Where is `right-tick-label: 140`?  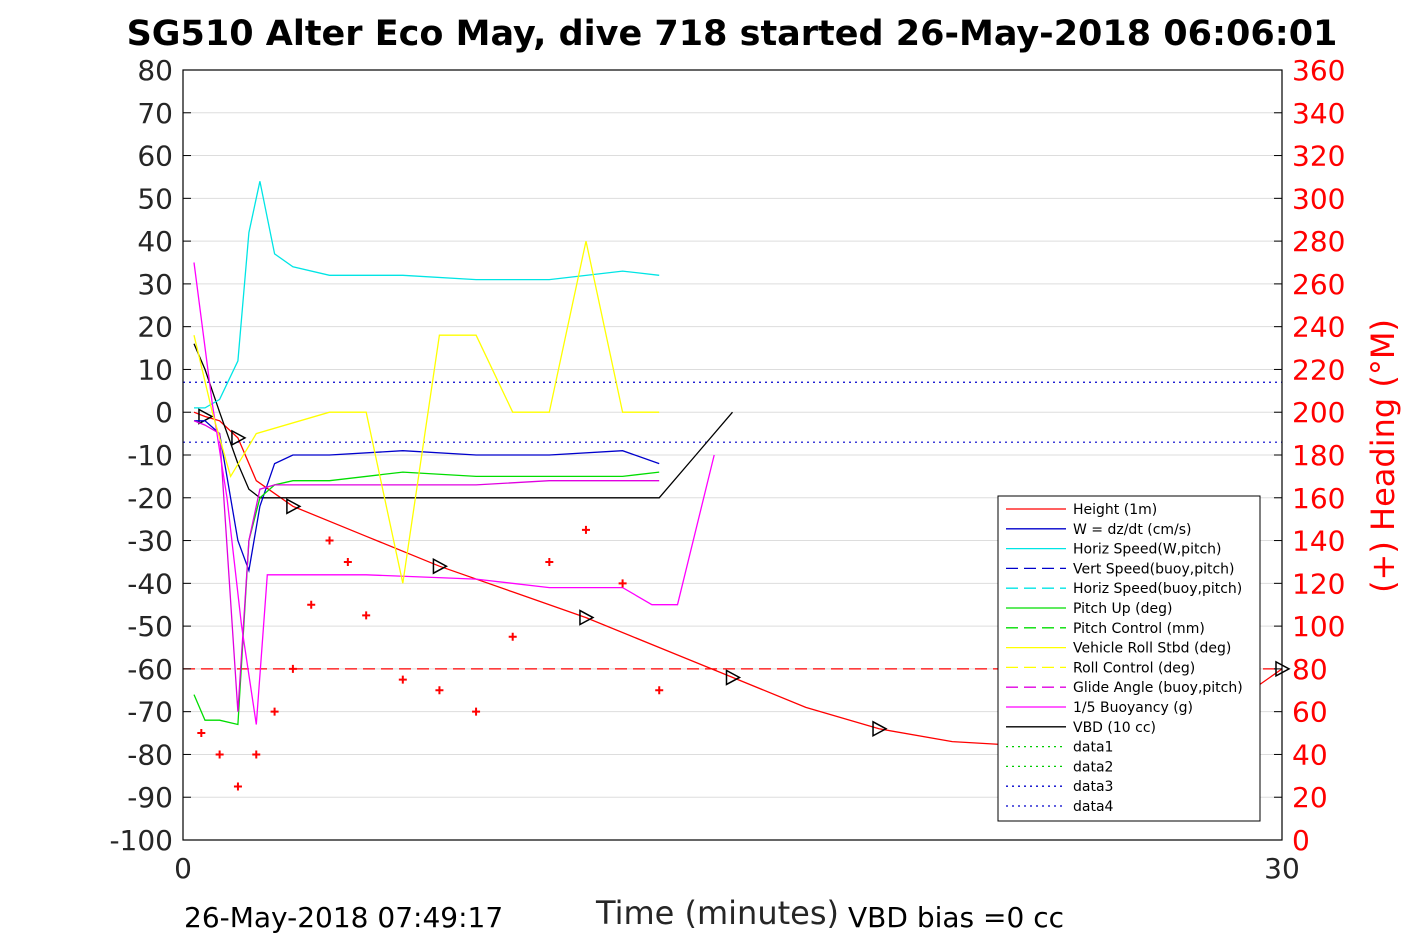 right-tick-label: 140 is located at coordinates (1318, 541).